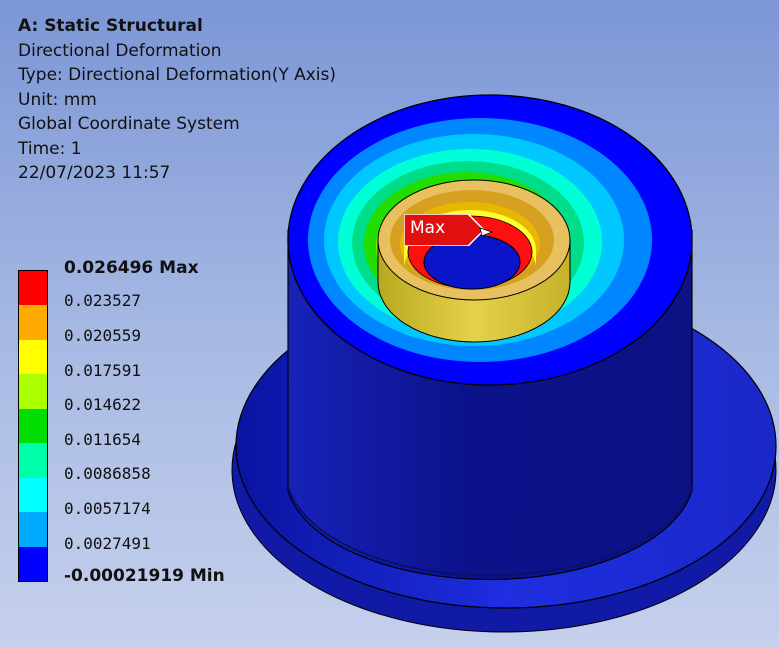 The height and width of the screenshot is (647, 779). What do you see at coordinates (94, 173) in the screenshot?
I see `result-date: 22/07/2023 11:57` at bounding box center [94, 173].